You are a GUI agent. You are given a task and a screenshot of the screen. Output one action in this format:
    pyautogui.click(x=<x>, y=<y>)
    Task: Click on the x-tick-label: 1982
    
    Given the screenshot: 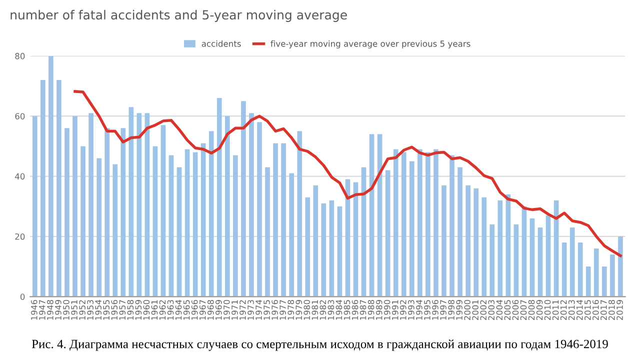 What is the action you would take?
    pyautogui.click(x=323, y=310)
    